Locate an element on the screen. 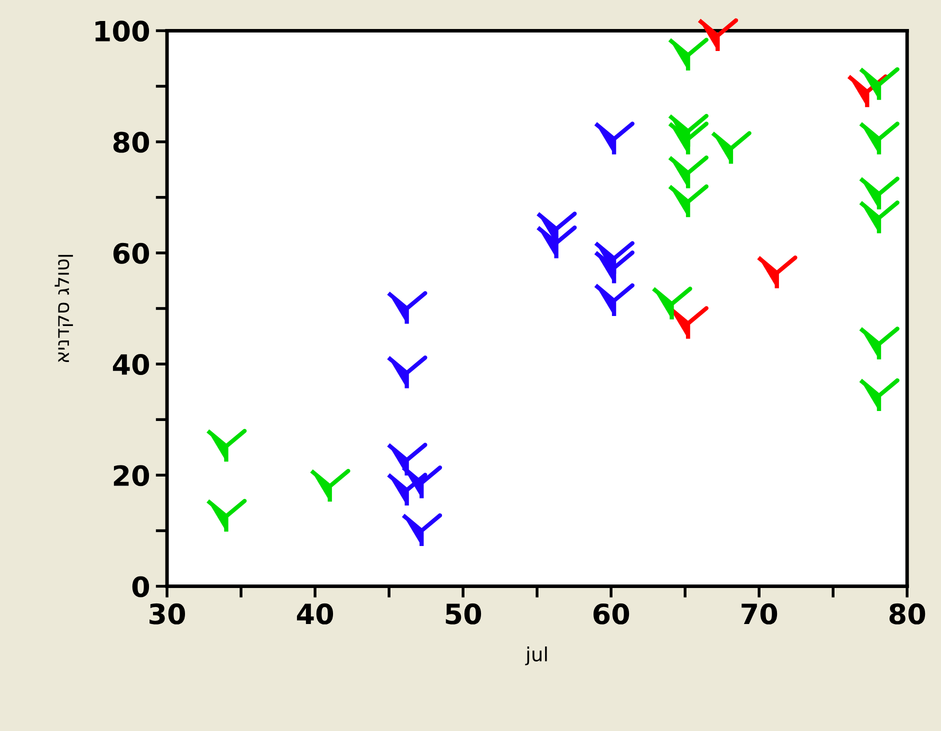 The height and width of the screenshot is (731, 941). x-tick-label: 40 is located at coordinates (315, 613).